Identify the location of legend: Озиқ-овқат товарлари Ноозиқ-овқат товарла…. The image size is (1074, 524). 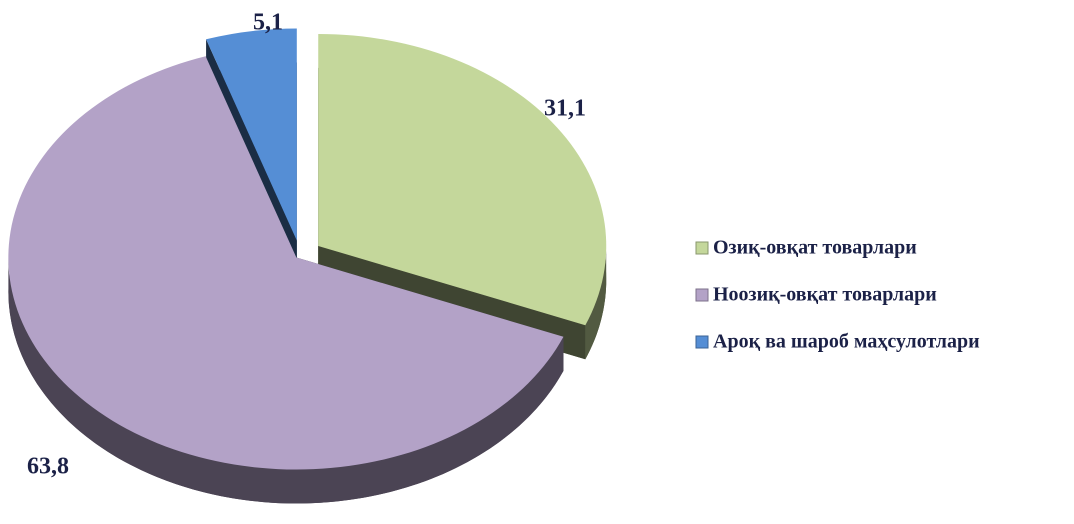
(837, 295).